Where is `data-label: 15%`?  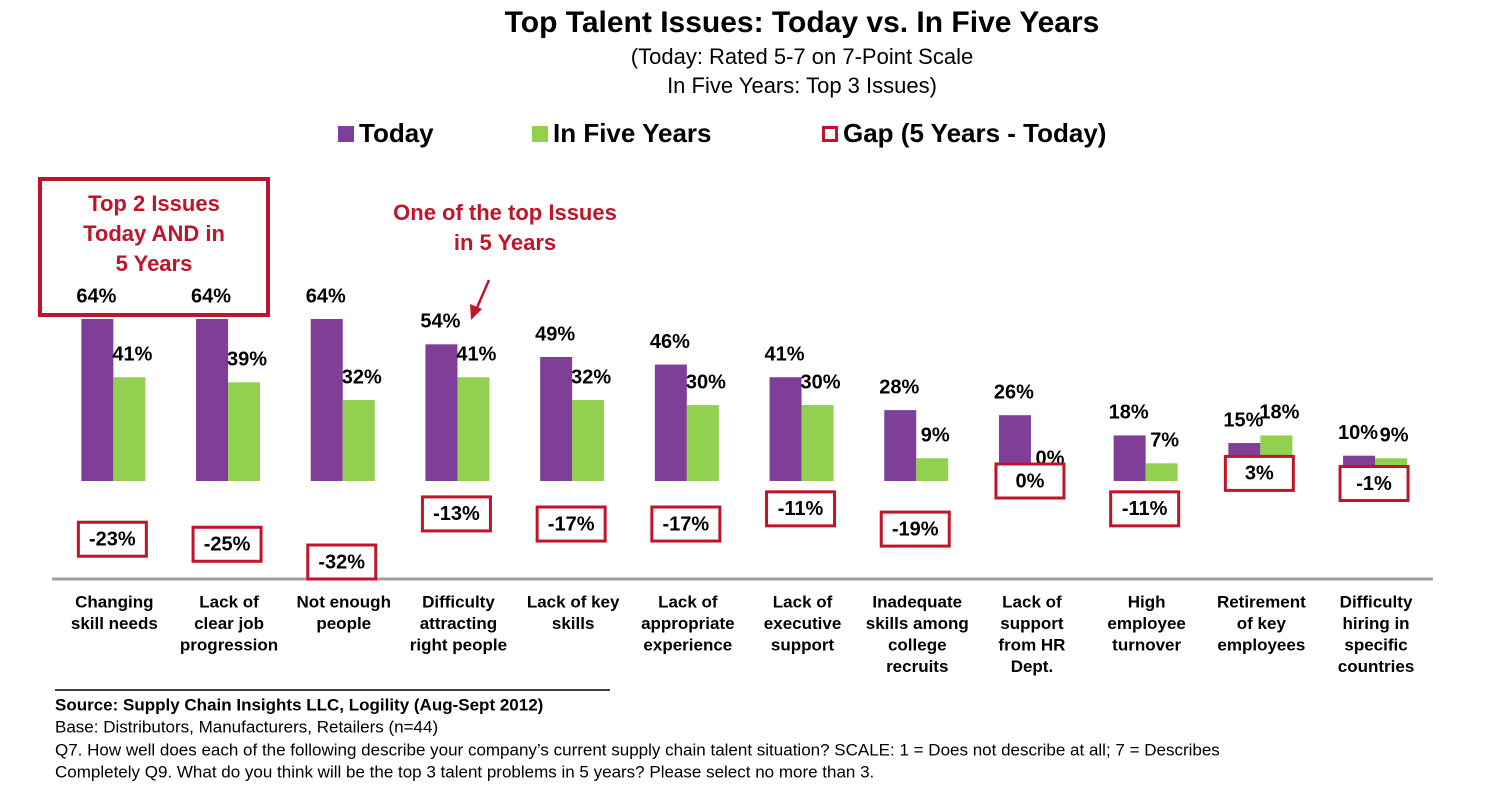 data-label: 15% is located at coordinates (1243, 420).